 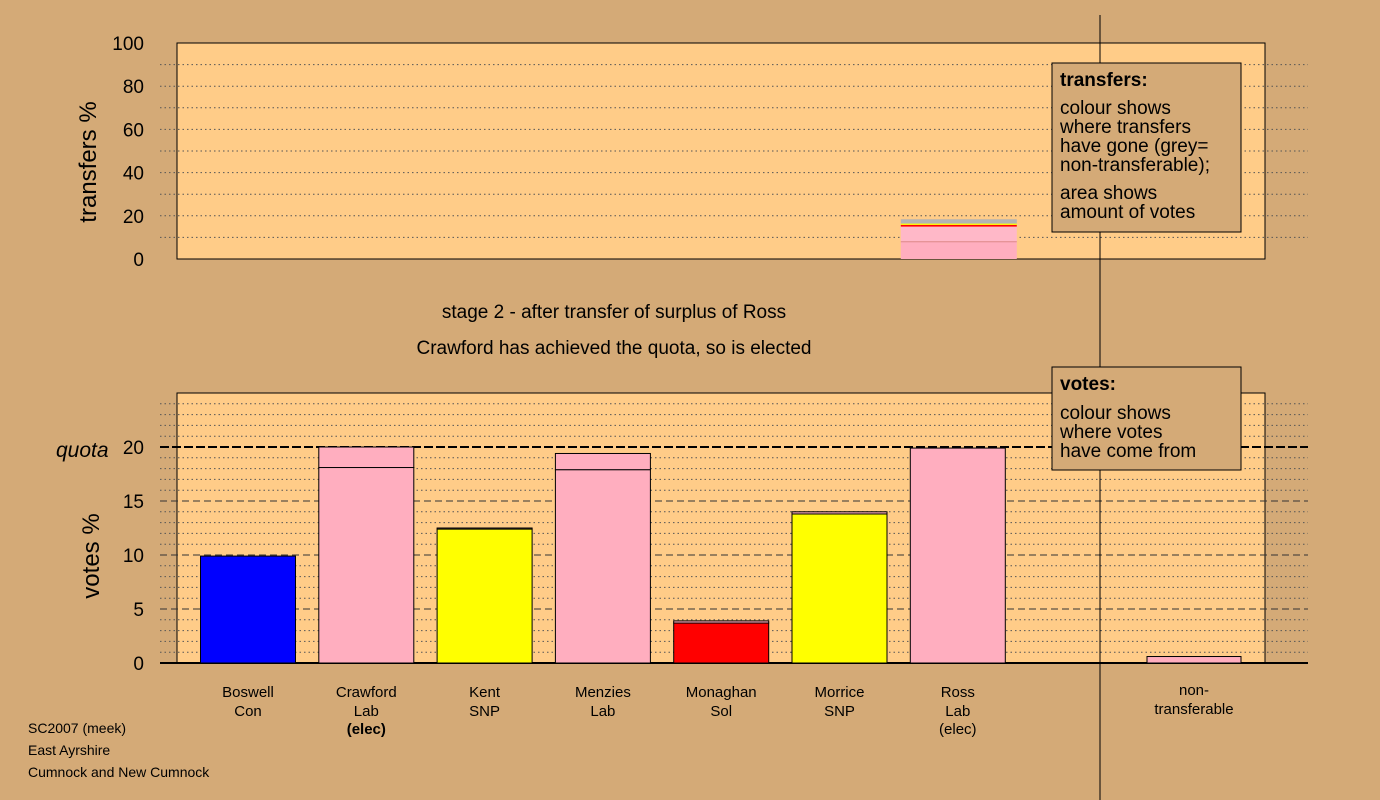 I want to click on votes-tick-label: 10, so click(x=133, y=556).